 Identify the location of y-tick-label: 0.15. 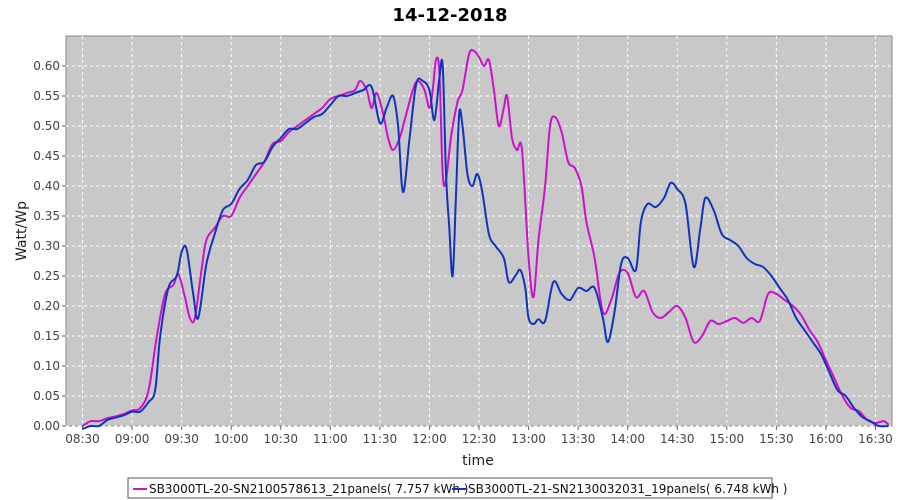
(46, 336).